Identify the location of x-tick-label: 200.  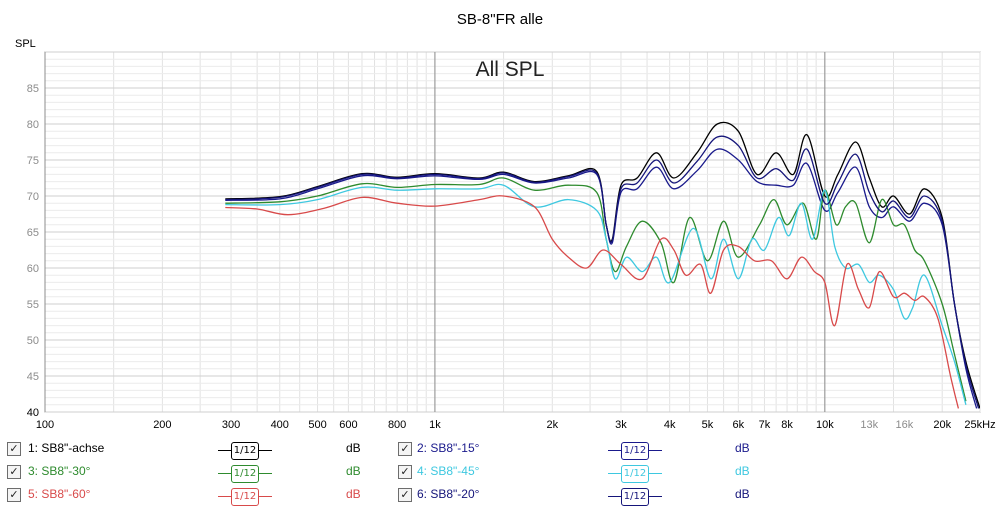
(162, 425).